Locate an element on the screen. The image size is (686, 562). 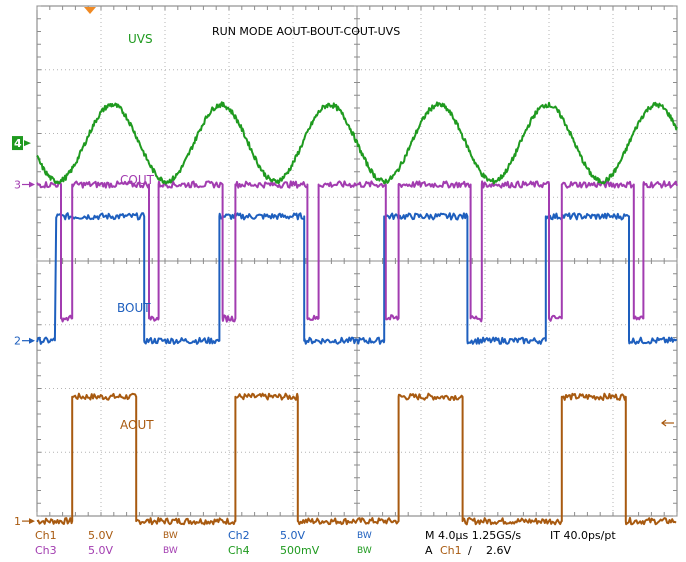
trigger-slope-icon: ∕ is located at coordinates (470, 550).